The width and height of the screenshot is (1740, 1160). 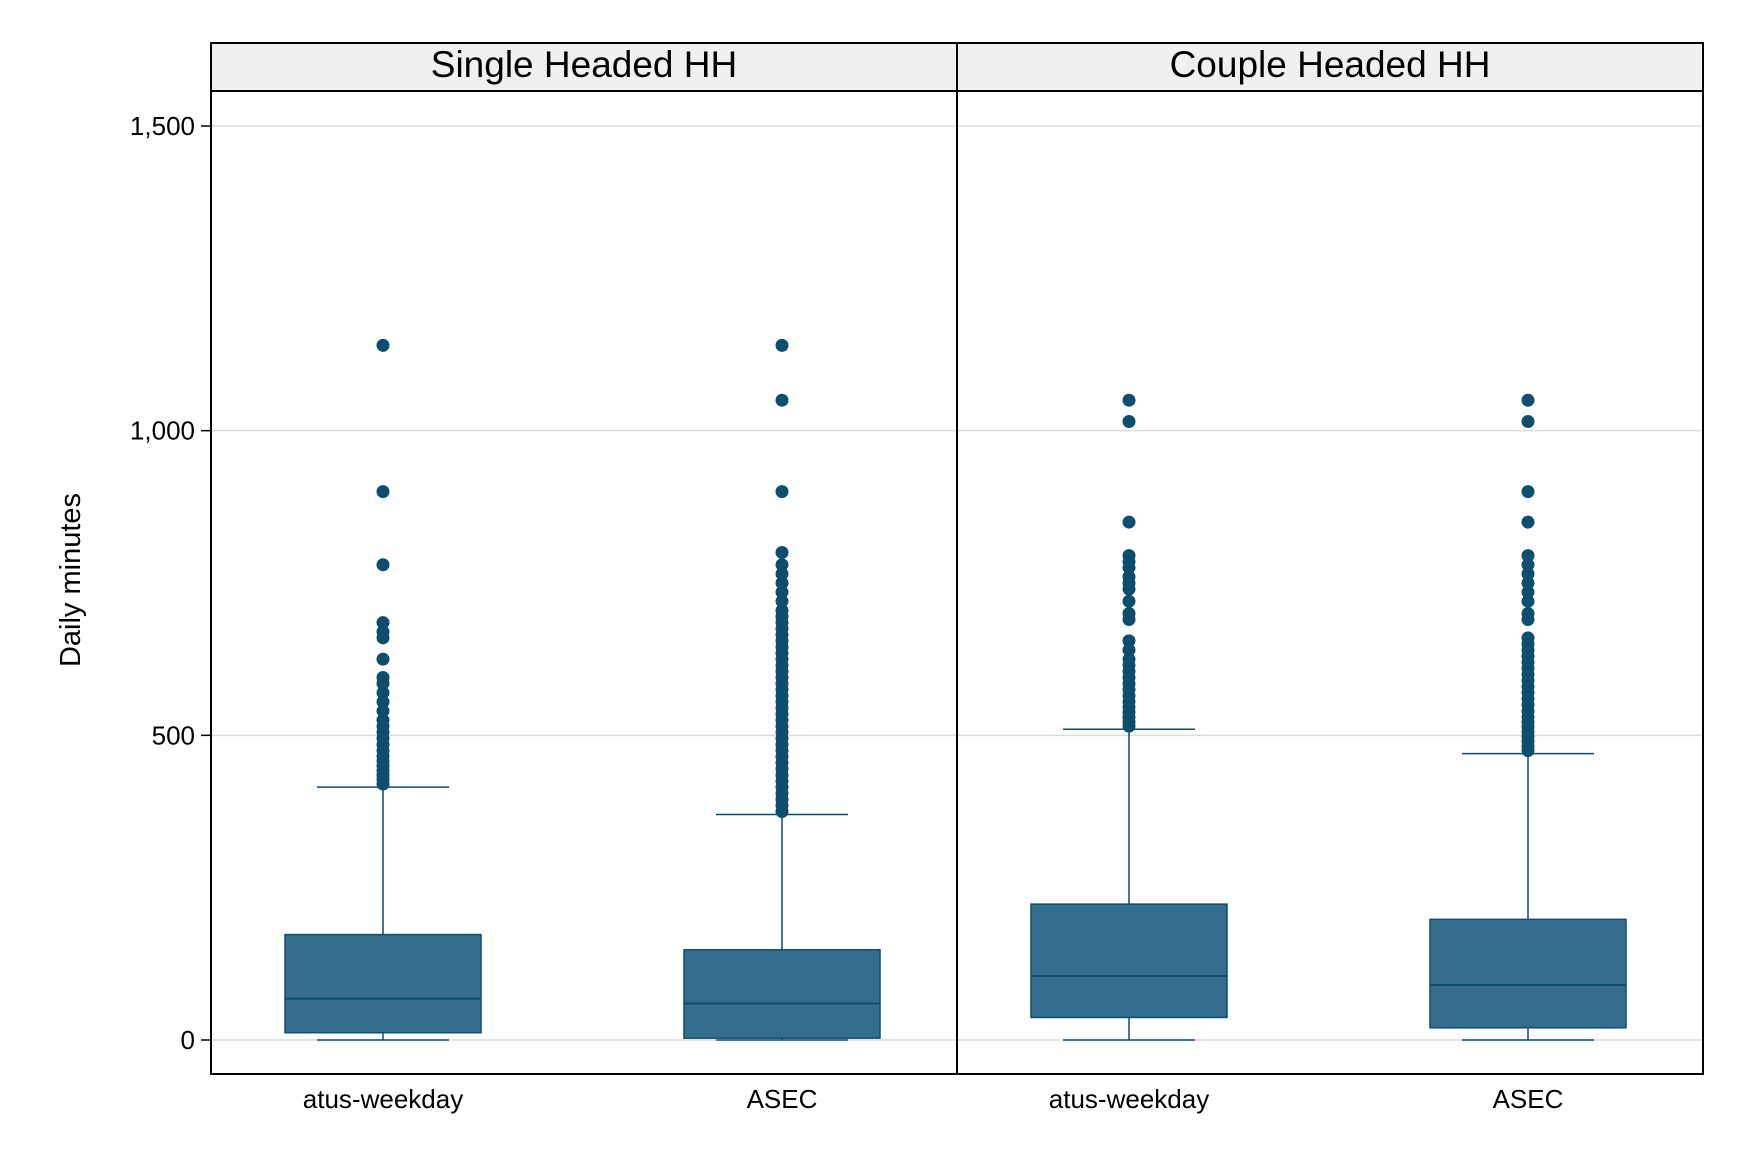 What do you see at coordinates (170, 583) in the screenshot?
I see `y-axis: 0 500 1,000 1,500` at bounding box center [170, 583].